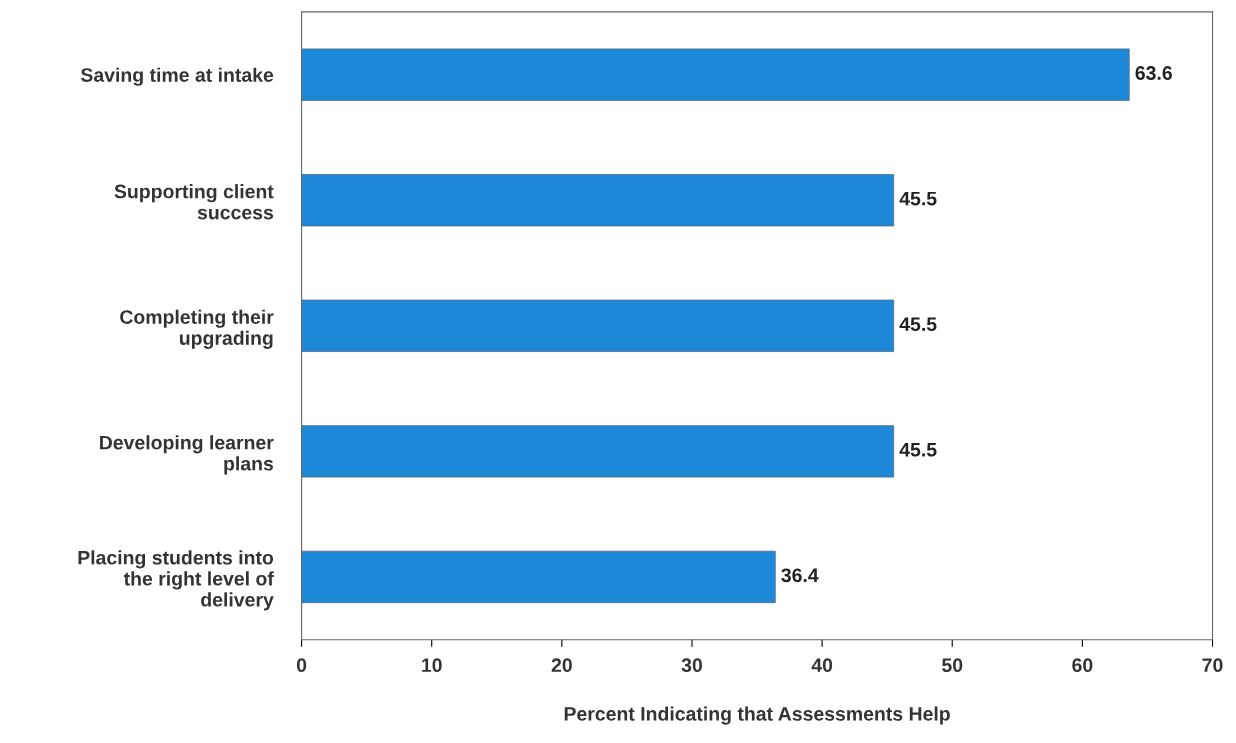  What do you see at coordinates (822, 665) in the screenshot?
I see `x-tick-label: 40` at bounding box center [822, 665].